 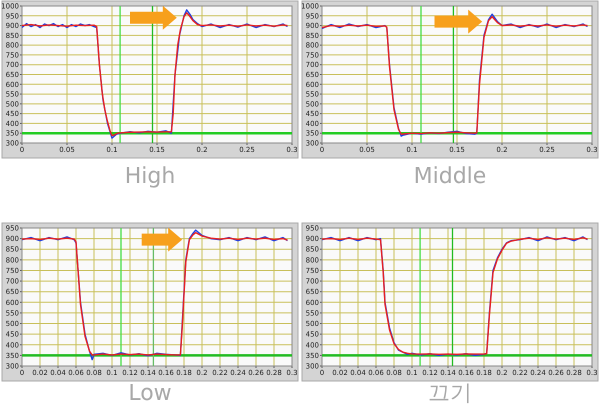 I want to click on text: Low, so click(x=150, y=393).